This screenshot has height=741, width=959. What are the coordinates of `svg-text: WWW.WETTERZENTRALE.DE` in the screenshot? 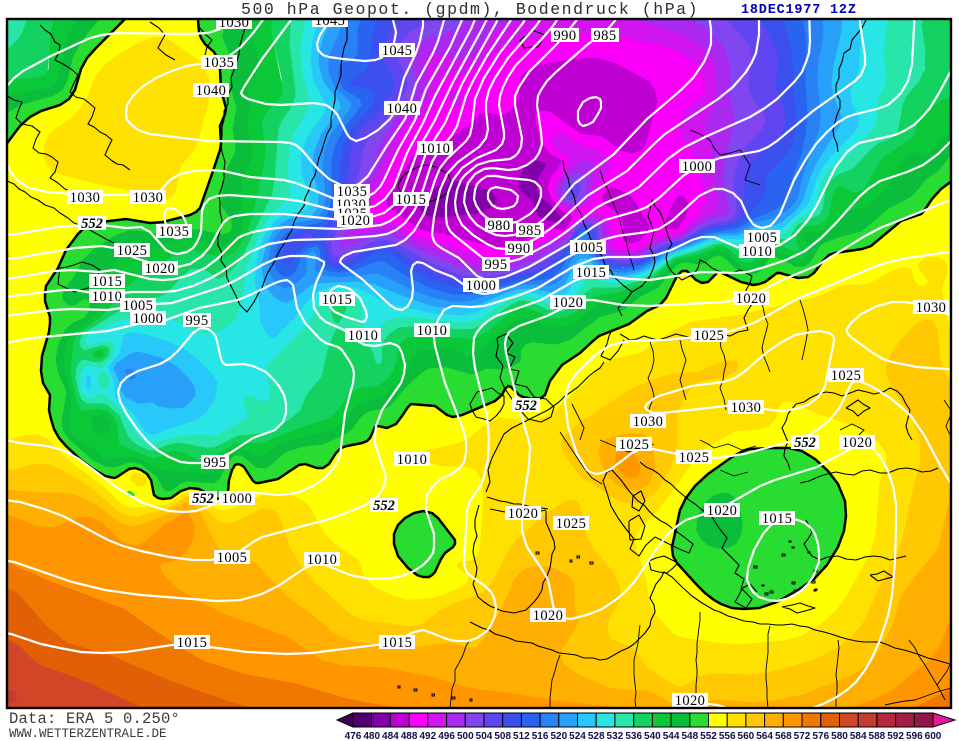 It's located at (88, 734).